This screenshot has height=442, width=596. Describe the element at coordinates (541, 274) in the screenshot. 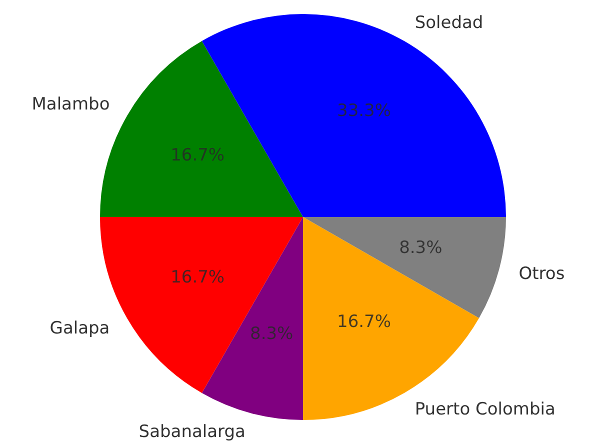

I see `slice-label: Otros` at that location.